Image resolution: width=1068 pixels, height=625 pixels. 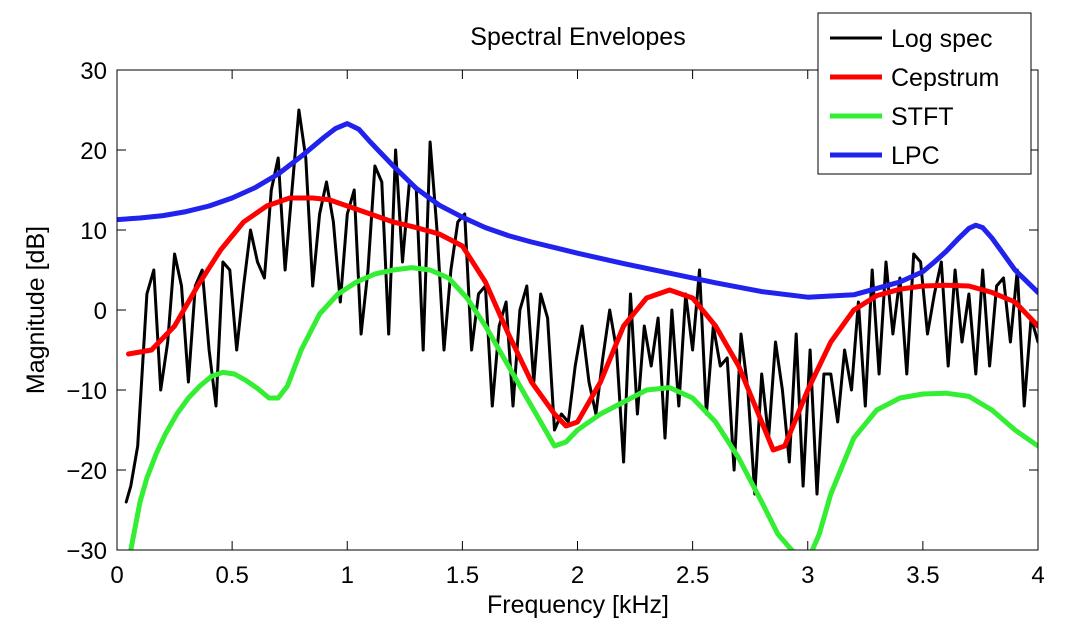 What do you see at coordinates (915, 156) in the screenshot?
I see `legend-label-lpc: LPC` at bounding box center [915, 156].